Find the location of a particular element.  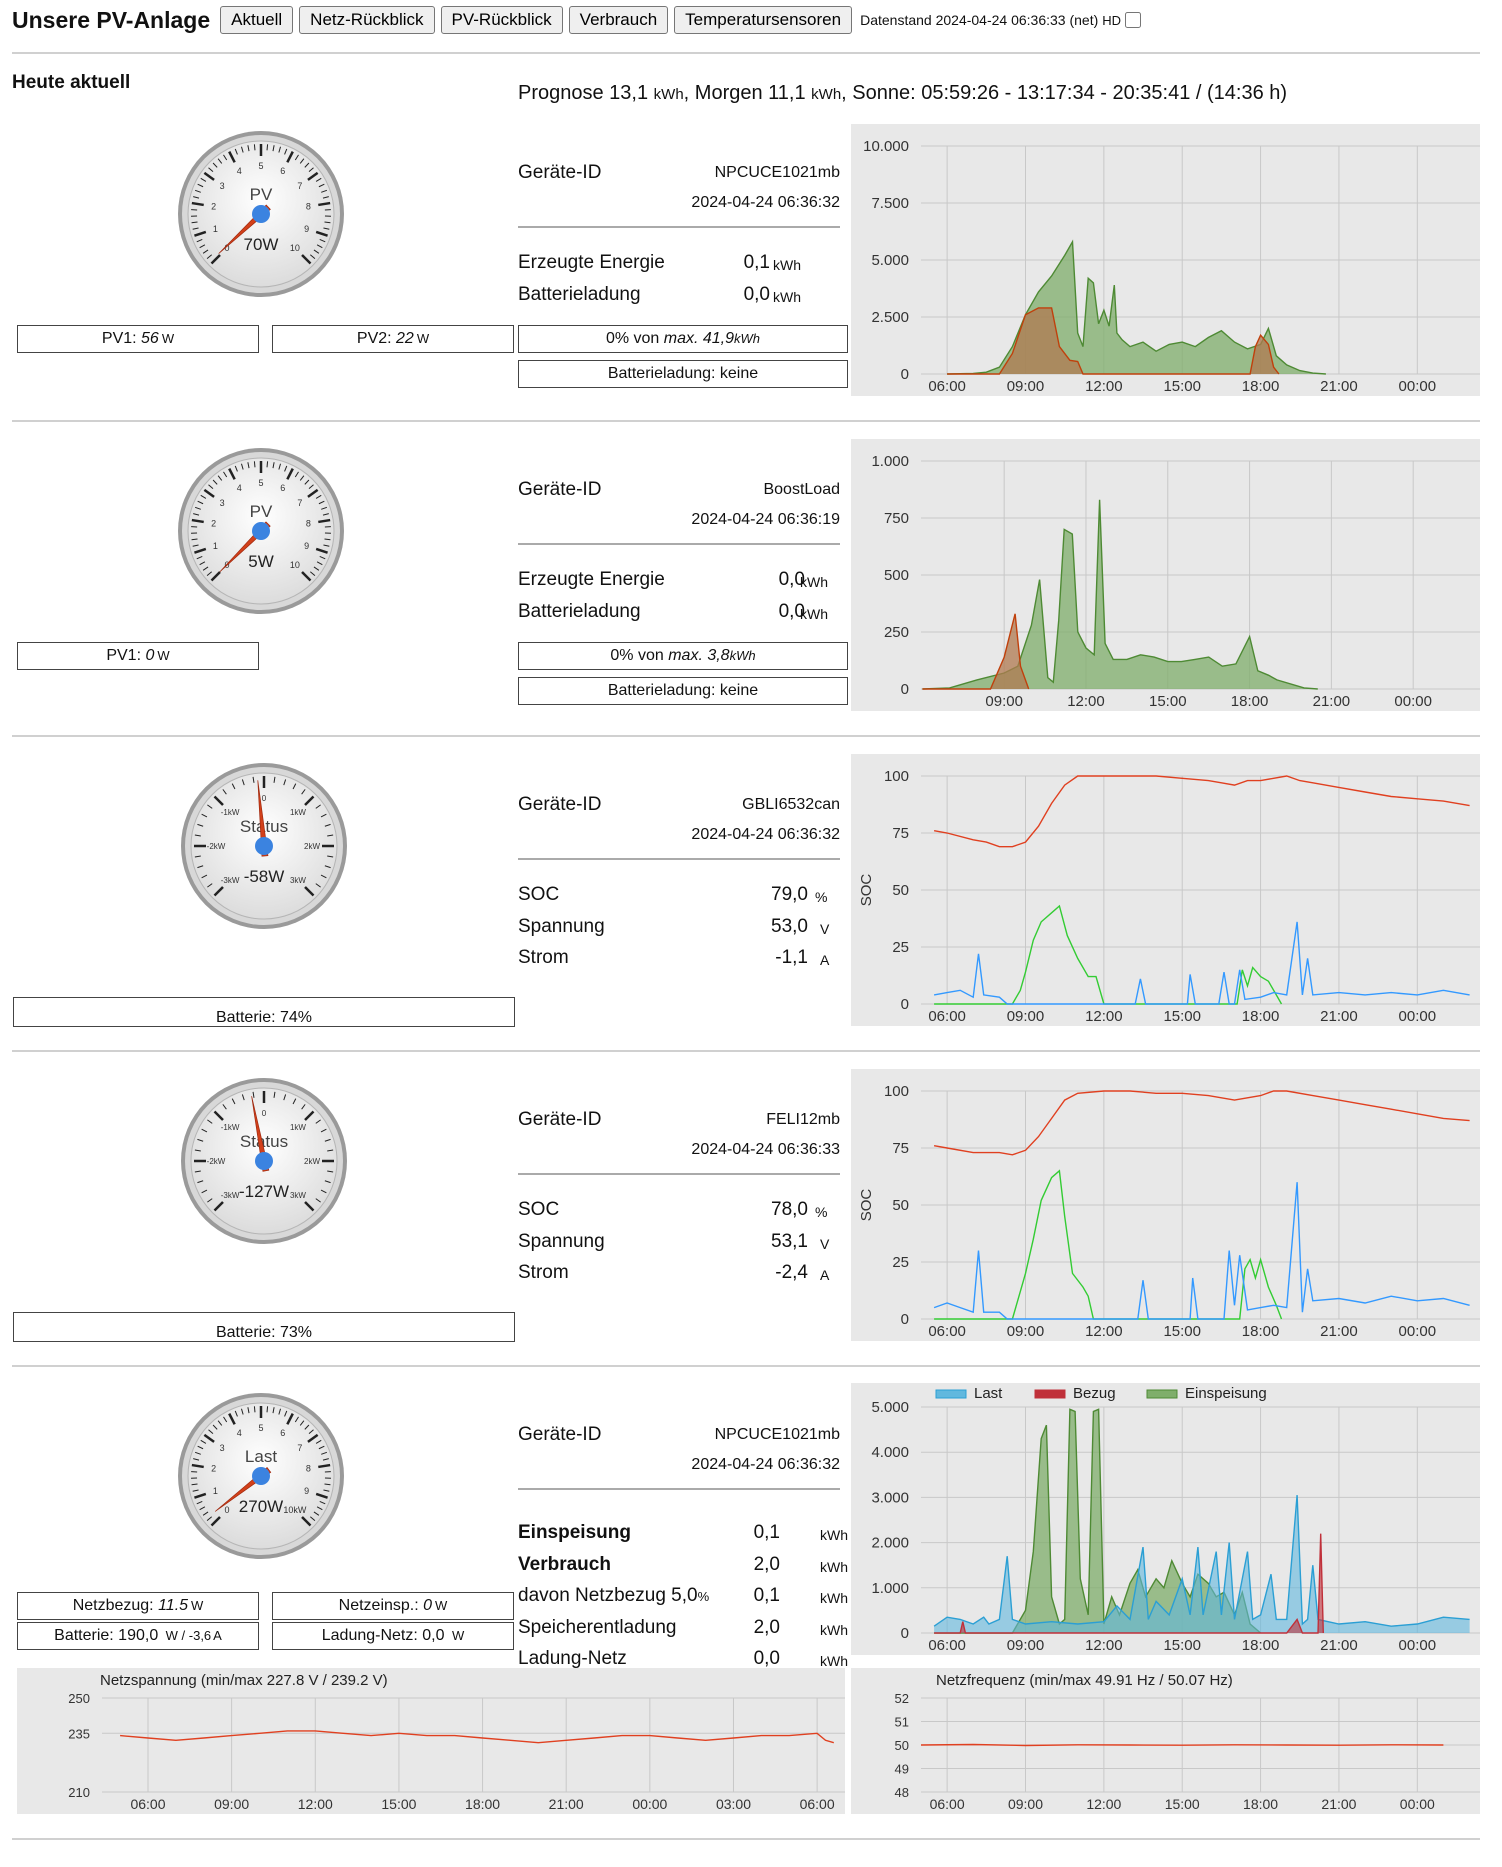

chart-series-area is located at coordinates (1113, 340).